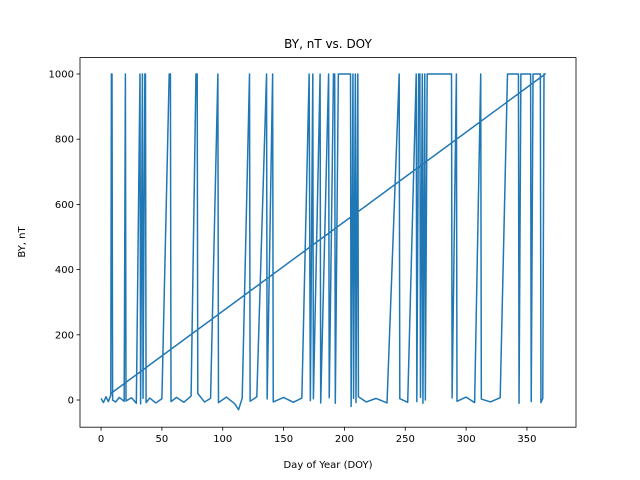 The height and width of the screenshot is (480, 640). Describe the element at coordinates (466, 439) in the screenshot. I see `x-tick-label: 300` at that location.